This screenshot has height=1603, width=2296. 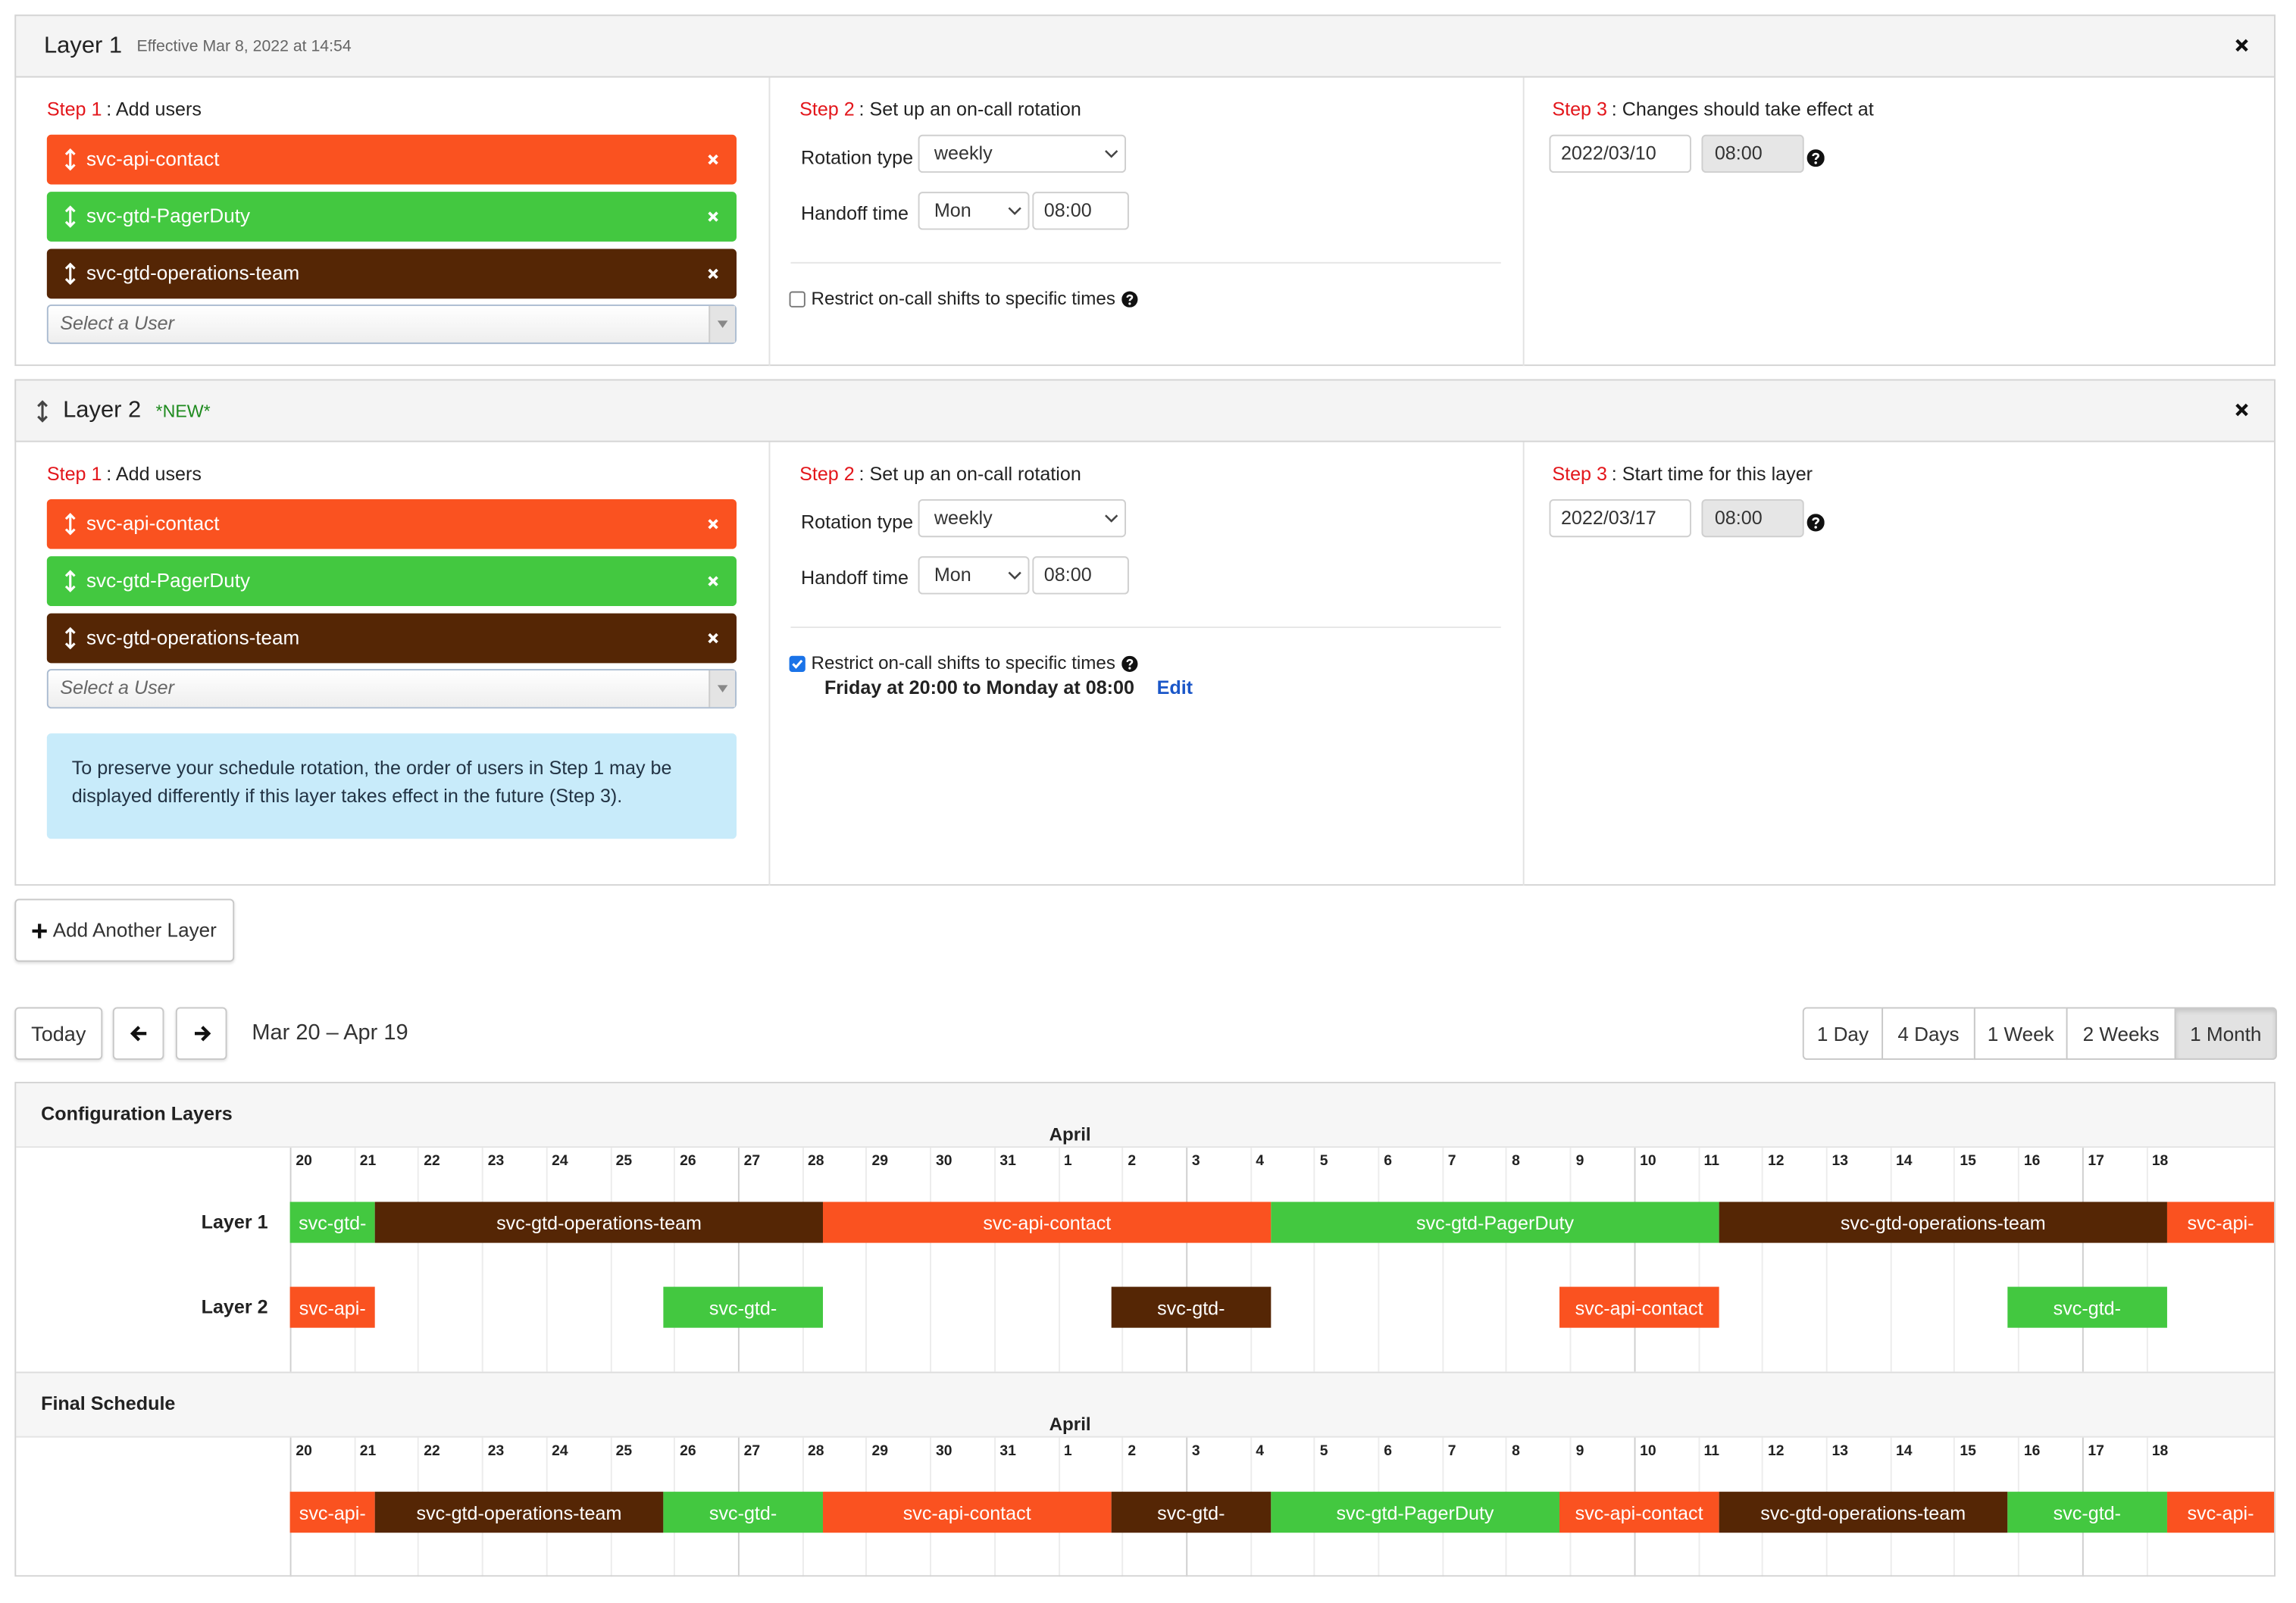 What do you see at coordinates (2225, 1034) in the screenshot?
I see `view-button: 1 Month` at bounding box center [2225, 1034].